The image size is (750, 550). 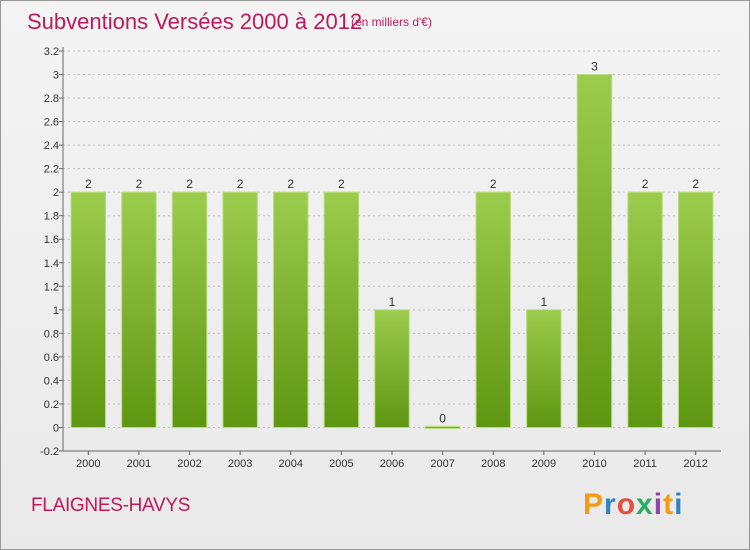 What do you see at coordinates (56, 311) in the screenshot?
I see `y-tick-label: 1` at bounding box center [56, 311].